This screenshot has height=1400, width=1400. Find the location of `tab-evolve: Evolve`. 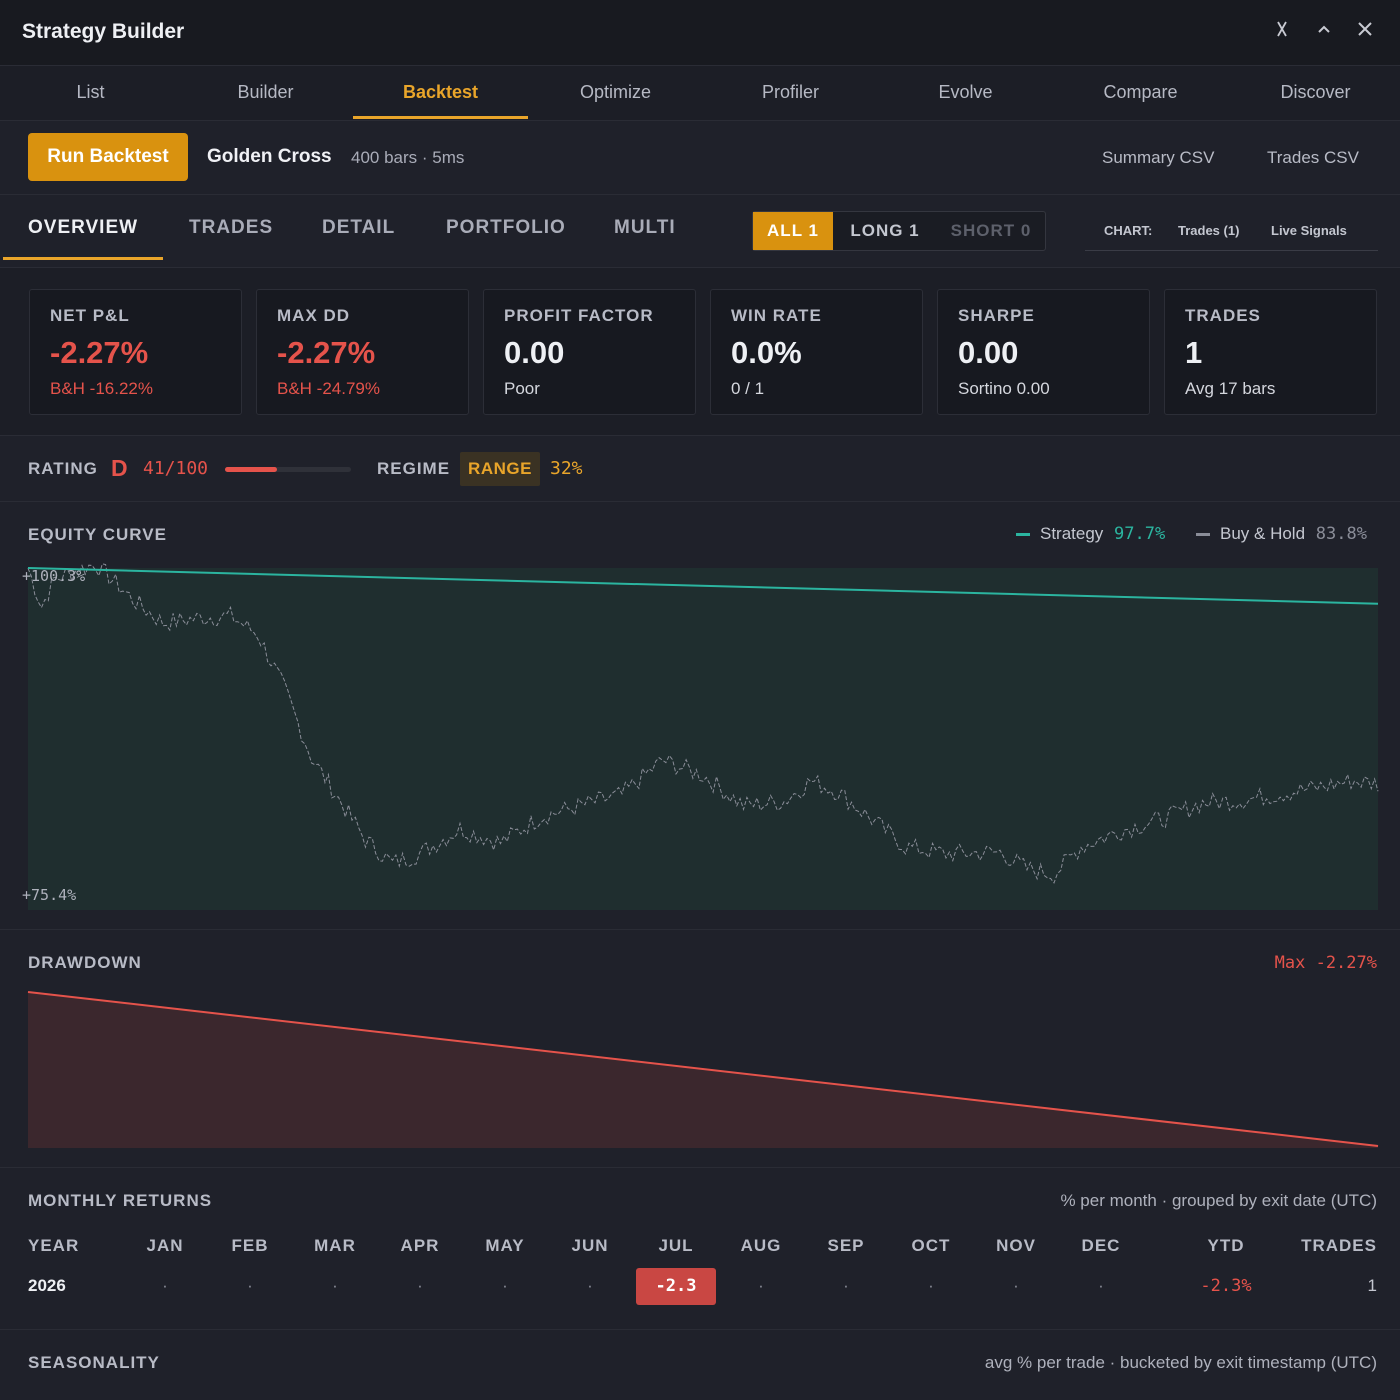

tab-evolve: Evolve is located at coordinates (965, 92).